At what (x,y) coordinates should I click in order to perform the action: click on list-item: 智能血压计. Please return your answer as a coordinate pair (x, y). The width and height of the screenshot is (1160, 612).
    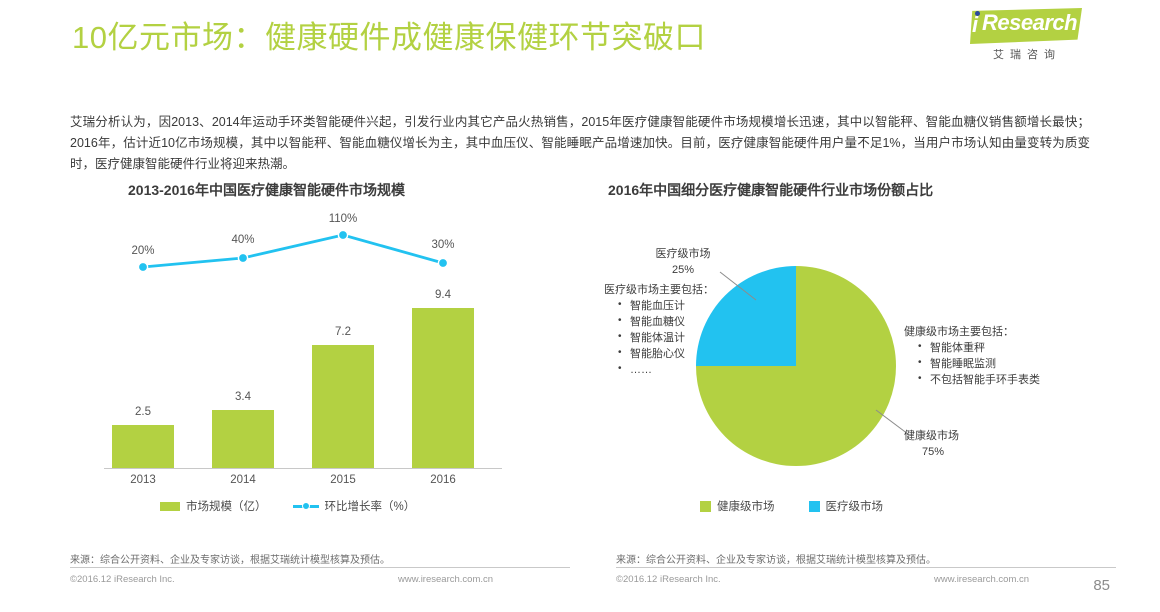
    Looking at the image, I should click on (691, 305).